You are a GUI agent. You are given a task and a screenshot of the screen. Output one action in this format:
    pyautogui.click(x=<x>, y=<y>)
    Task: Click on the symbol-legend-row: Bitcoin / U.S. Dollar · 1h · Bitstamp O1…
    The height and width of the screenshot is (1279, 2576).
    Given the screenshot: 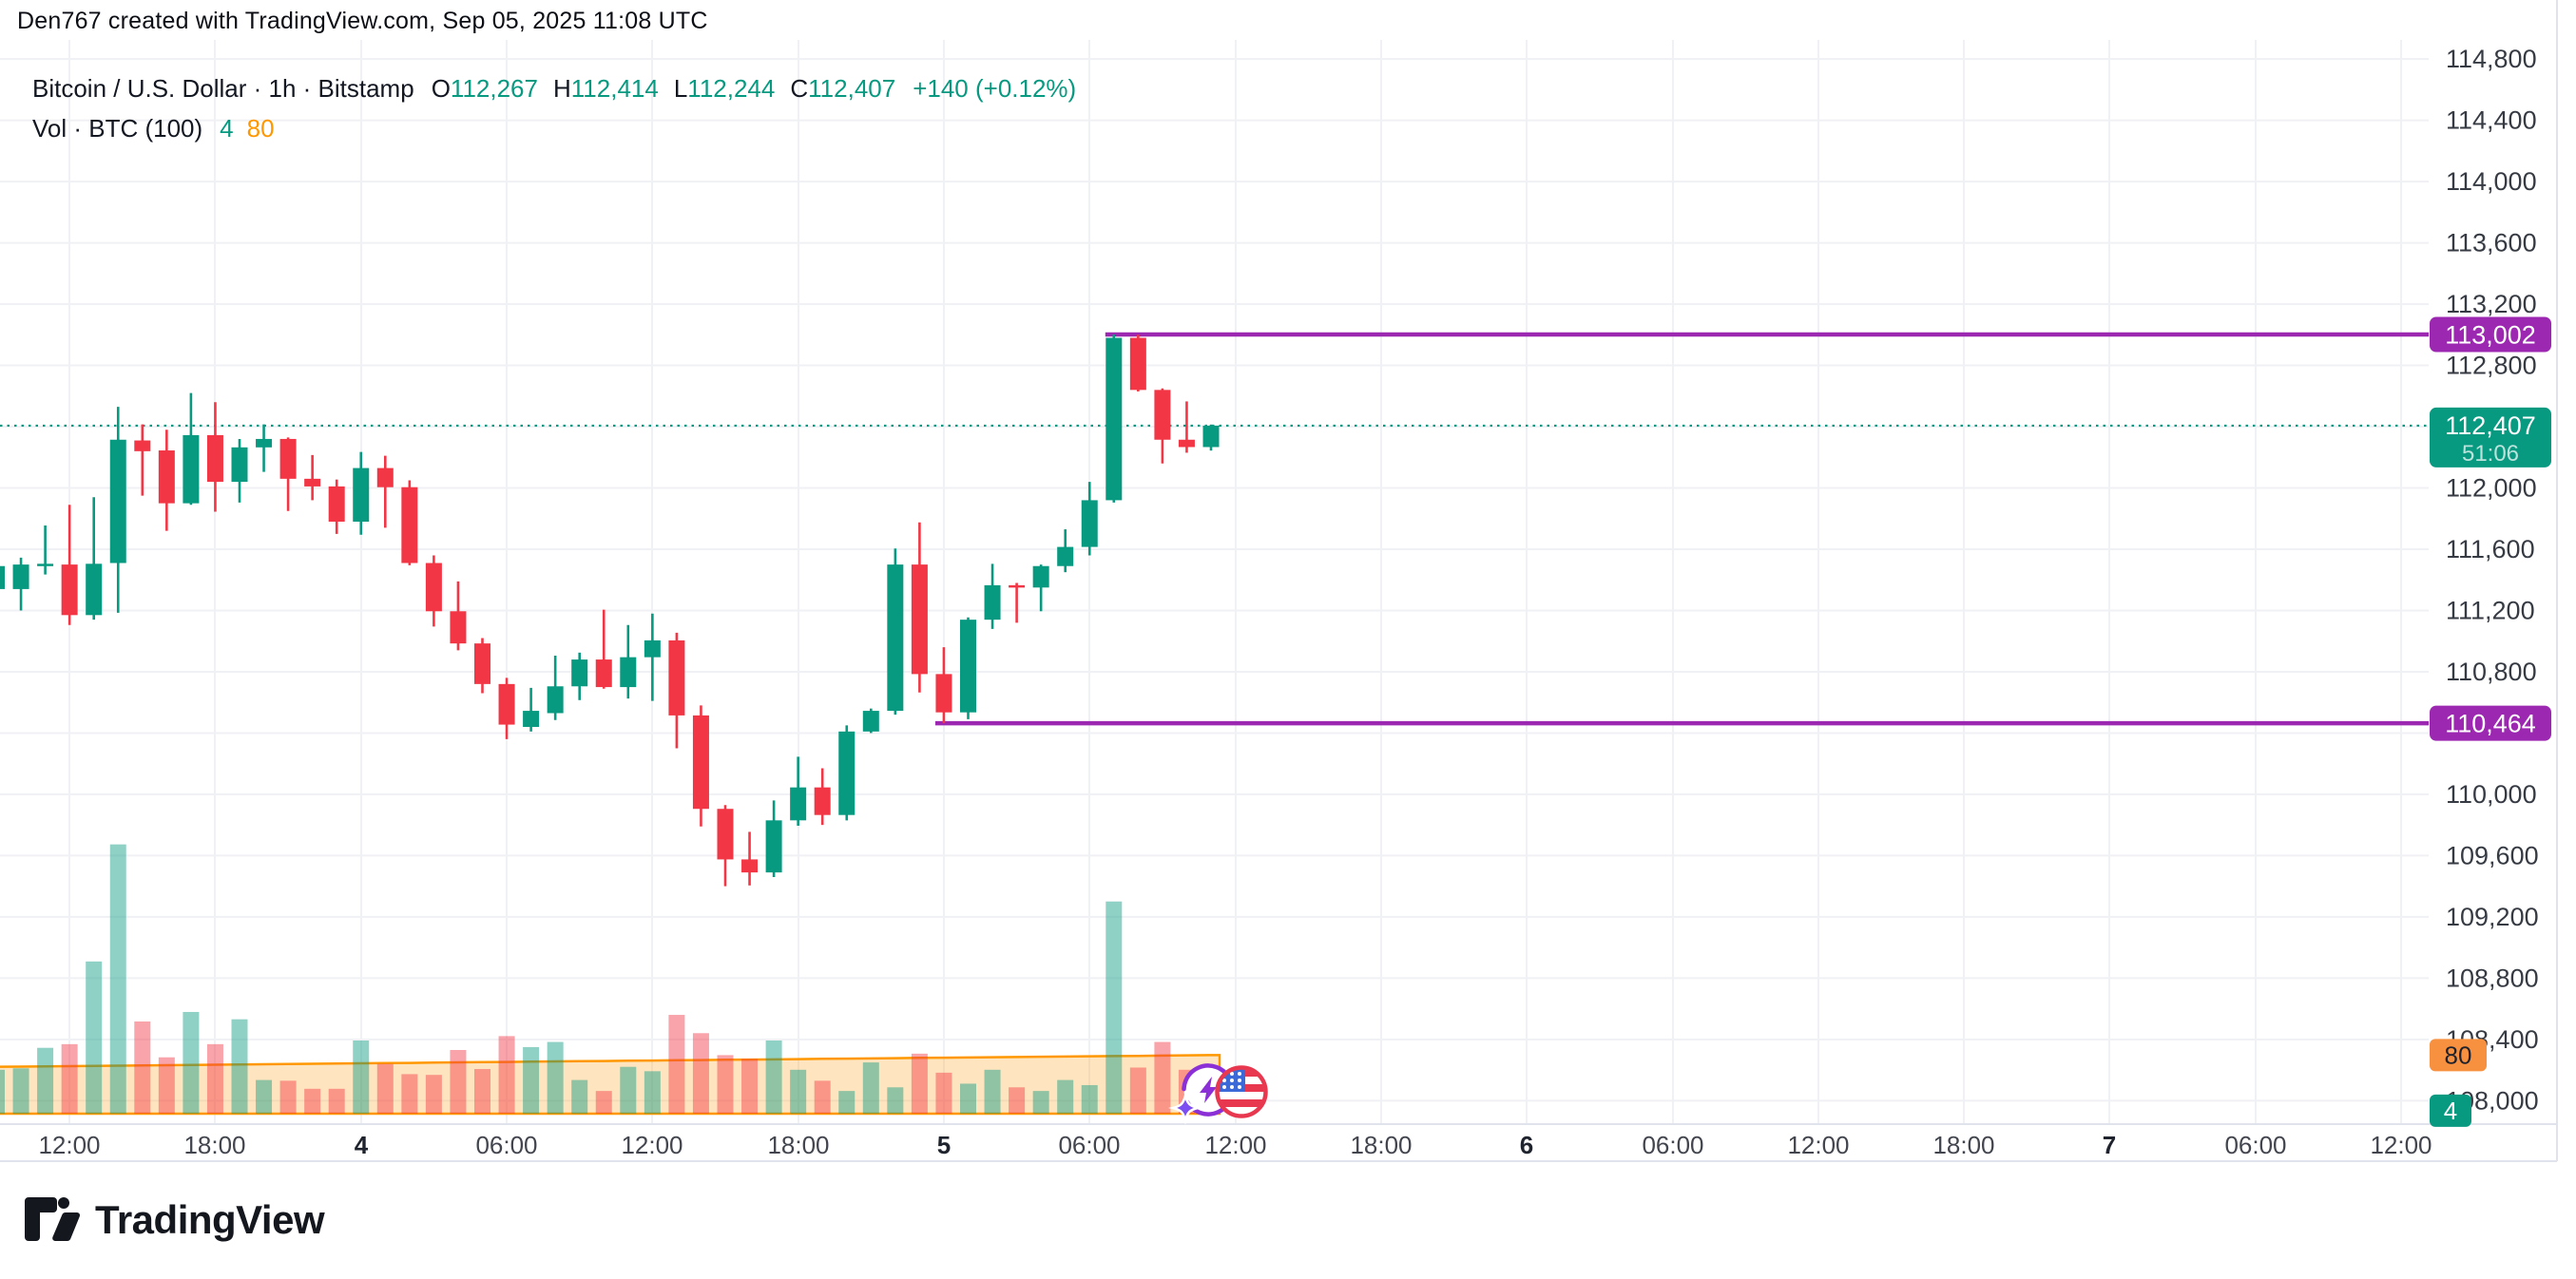 What is the action you would take?
    pyautogui.click(x=554, y=88)
    